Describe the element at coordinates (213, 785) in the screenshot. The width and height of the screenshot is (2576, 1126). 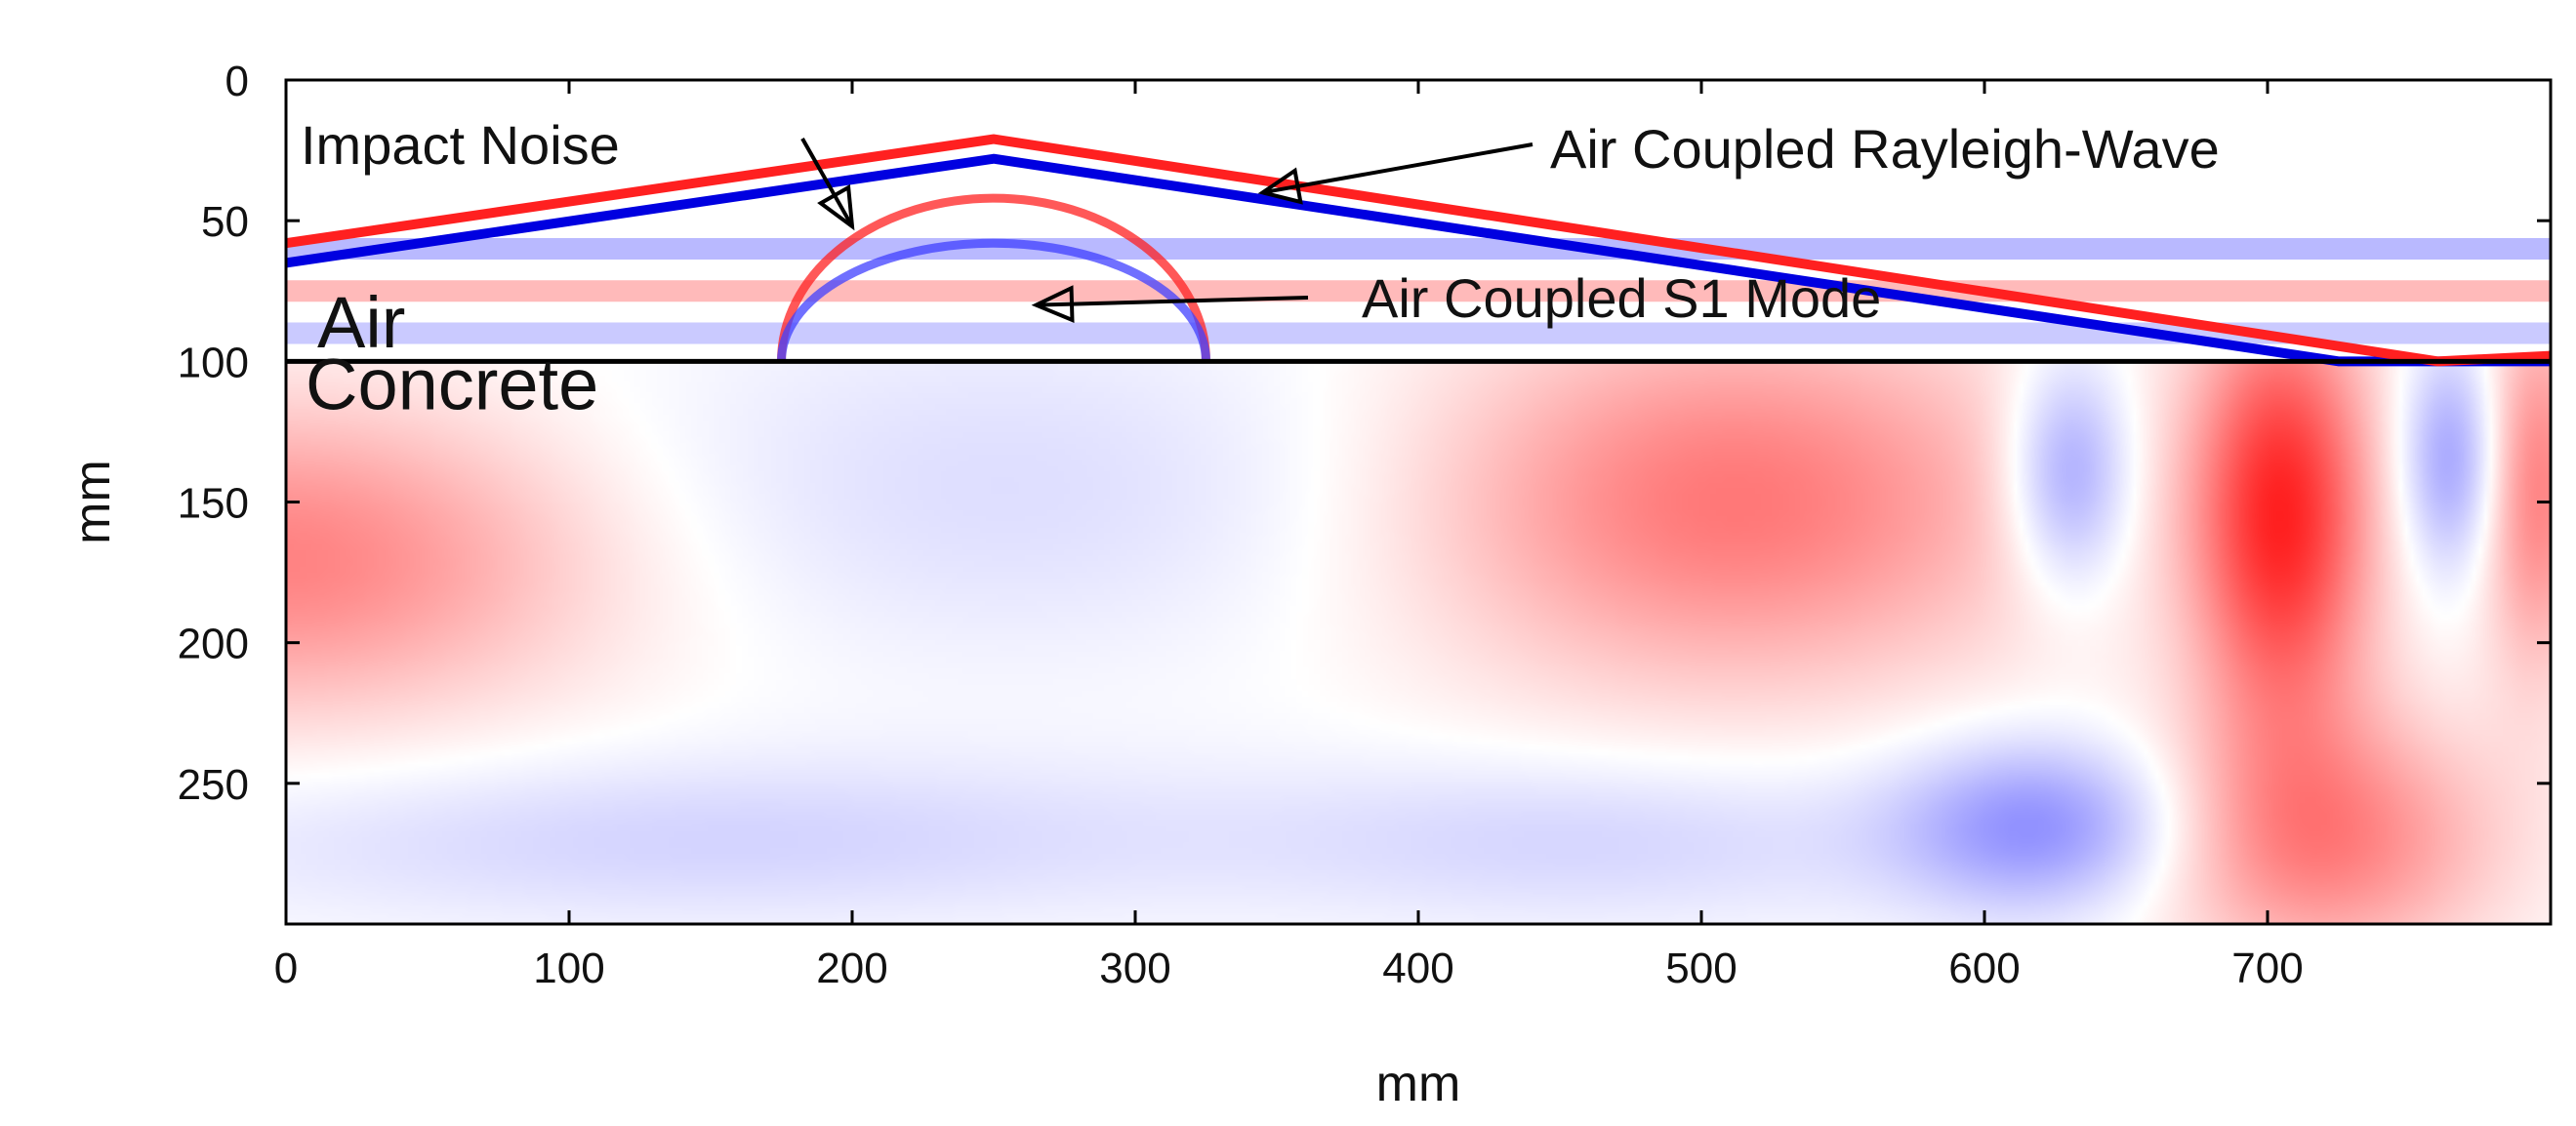
I see `y-tick-label: 250` at that location.